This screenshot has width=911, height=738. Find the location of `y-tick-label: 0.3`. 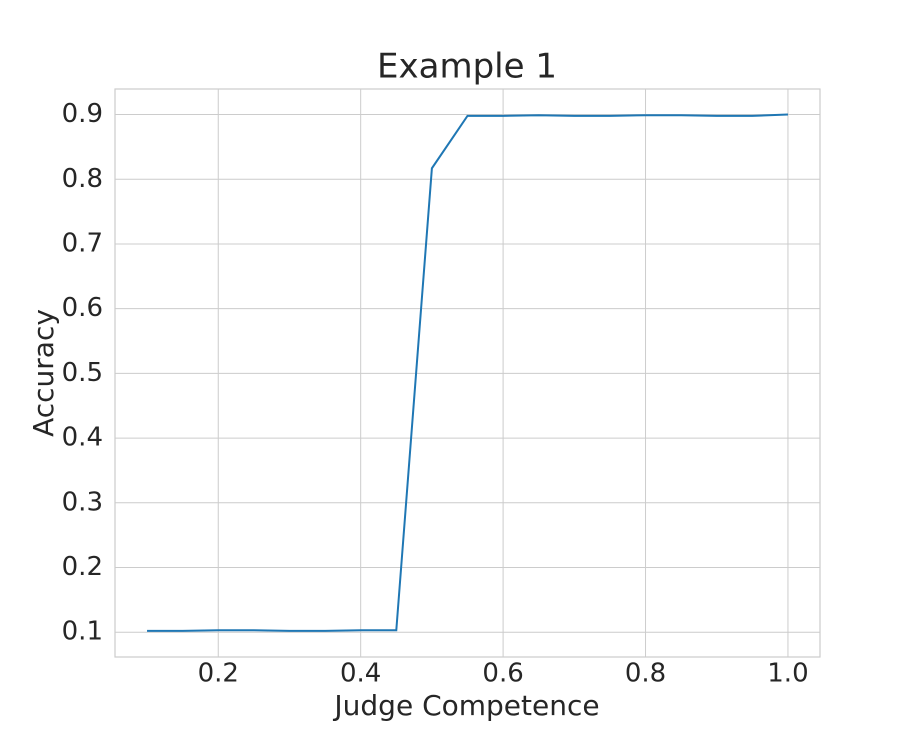

y-tick-label: 0.3 is located at coordinates (82, 502).